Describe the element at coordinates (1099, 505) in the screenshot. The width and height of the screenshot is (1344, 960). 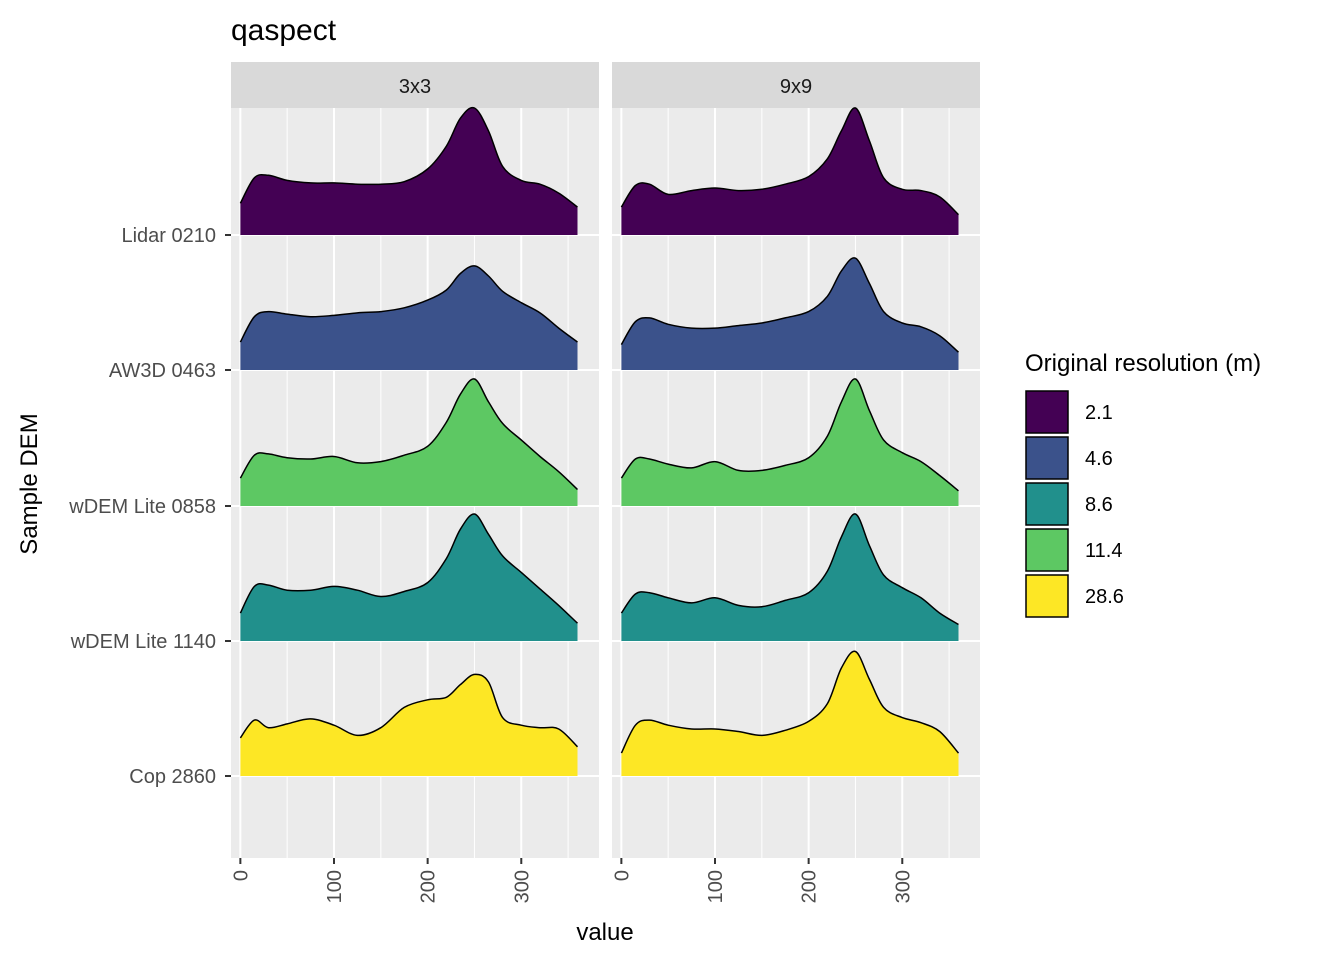
I see `legend-label: 8.6` at that location.